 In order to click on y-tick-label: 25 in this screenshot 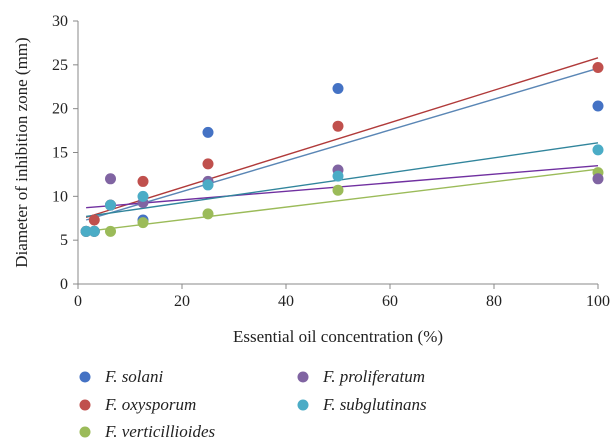, I will do `click(60, 65)`.